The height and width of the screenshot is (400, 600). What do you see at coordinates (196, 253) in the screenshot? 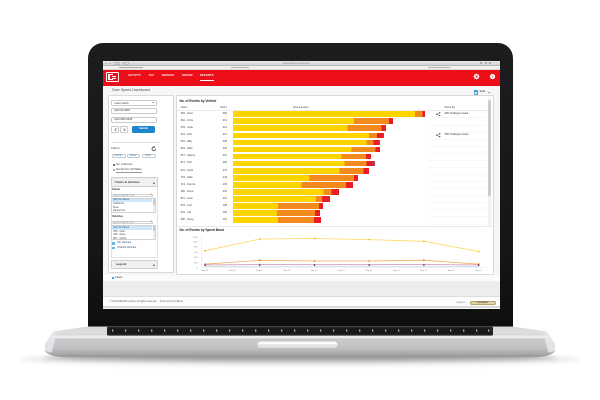
I see `svg-text: 600` at bounding box center [196, 253].